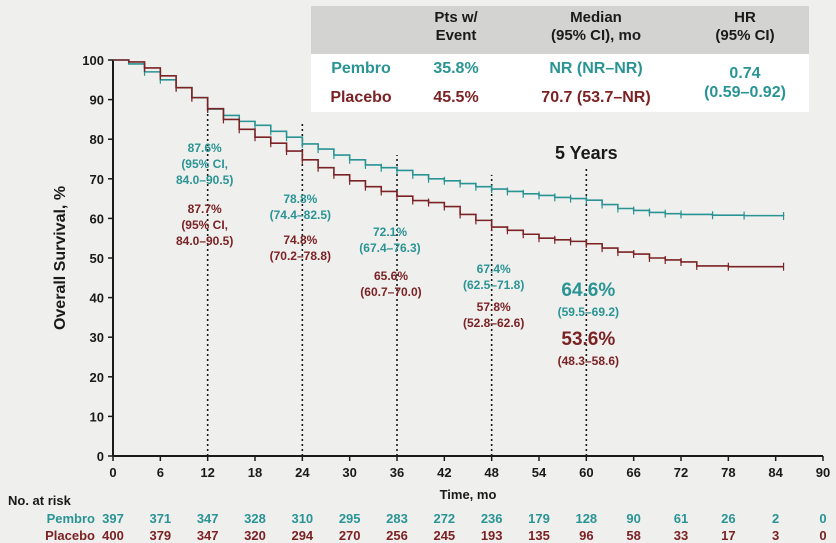 The height and width of the screenshot is (543, 836). Describe the element at coordinates (586, 472) in the screenshot. I see `x-tick-label: 60` at that location.